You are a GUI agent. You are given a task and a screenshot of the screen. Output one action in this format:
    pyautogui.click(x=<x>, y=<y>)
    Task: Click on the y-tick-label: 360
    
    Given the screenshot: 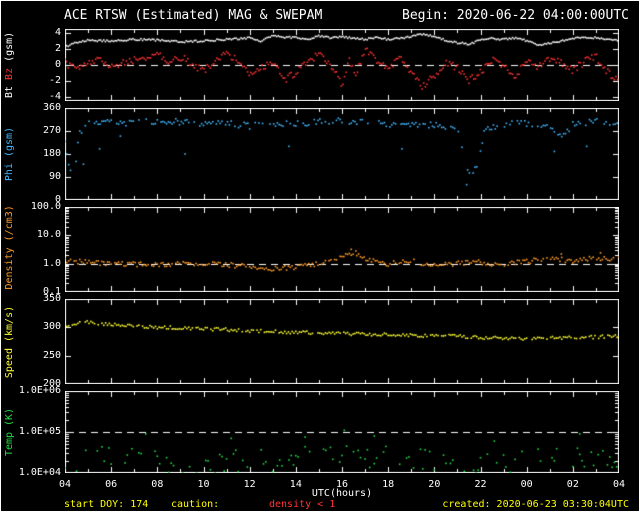 What is the action you would take?
    pyautogui.click(x=51, y=107)
    